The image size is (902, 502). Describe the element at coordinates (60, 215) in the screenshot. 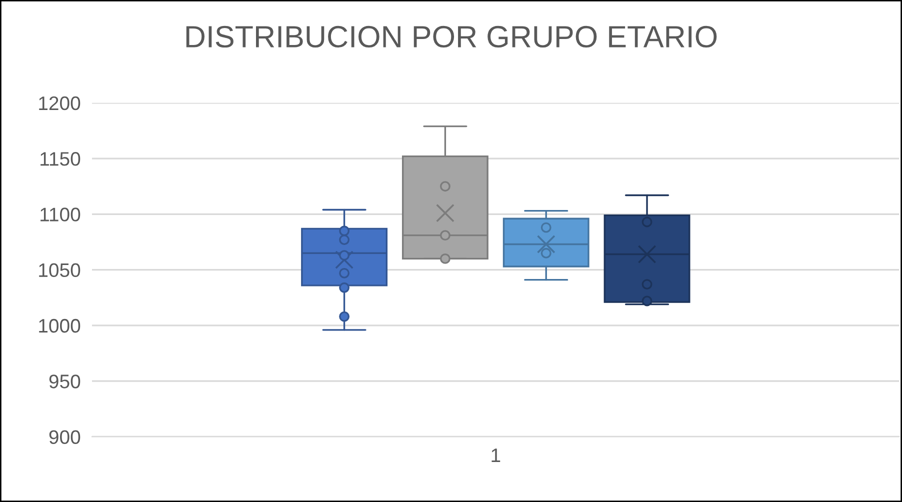

I see `y-tick-label: 1100` at that location.